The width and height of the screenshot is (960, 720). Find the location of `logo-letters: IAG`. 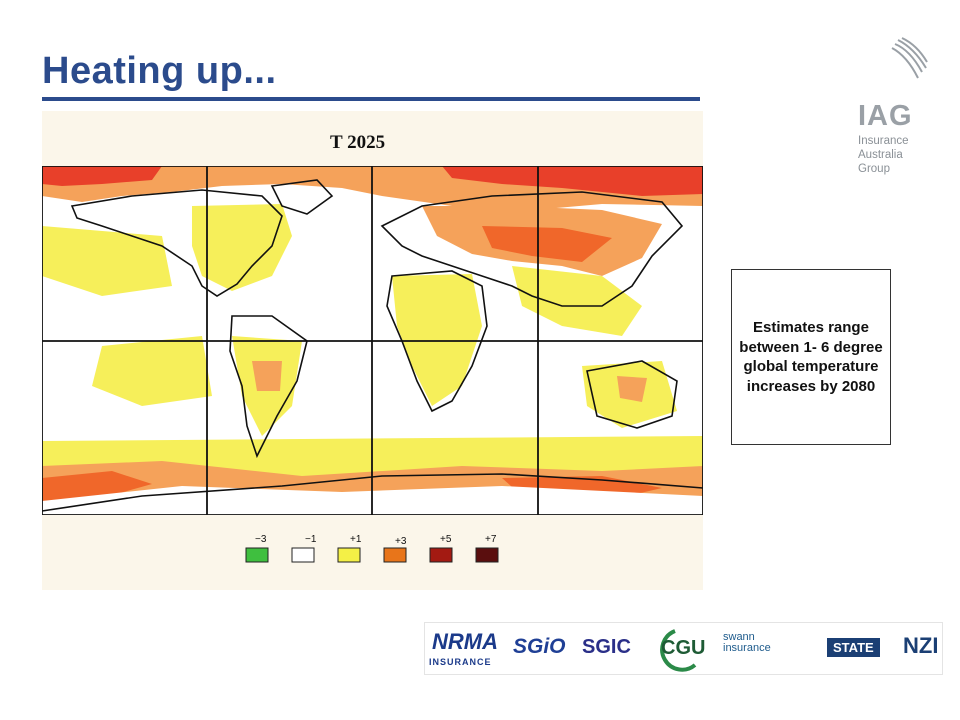

logo-letters: IAG is located at coordinates (885, 116).